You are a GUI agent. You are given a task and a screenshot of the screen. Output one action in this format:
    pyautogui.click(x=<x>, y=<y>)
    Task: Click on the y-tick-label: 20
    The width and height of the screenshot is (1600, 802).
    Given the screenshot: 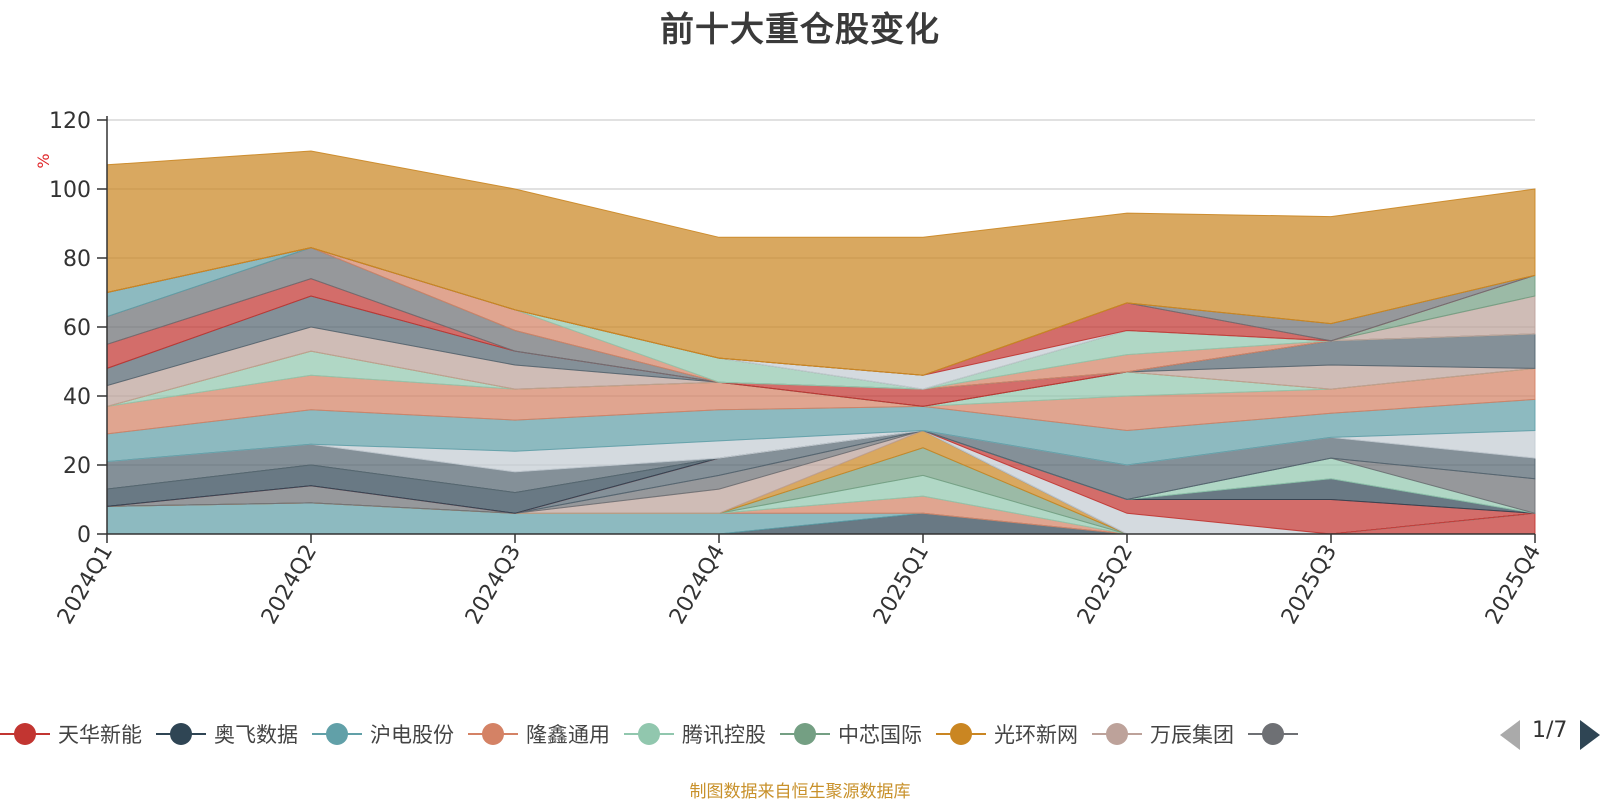 What is the action you would take?
    pyautogui.click(x=77, y=466)
    